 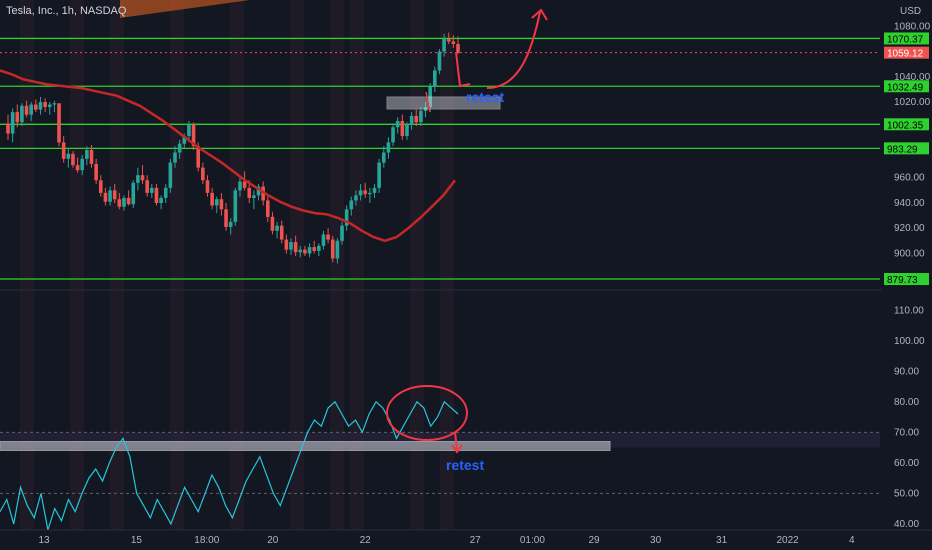 I want to click on retest-arrow, so click(x=428, y=102).